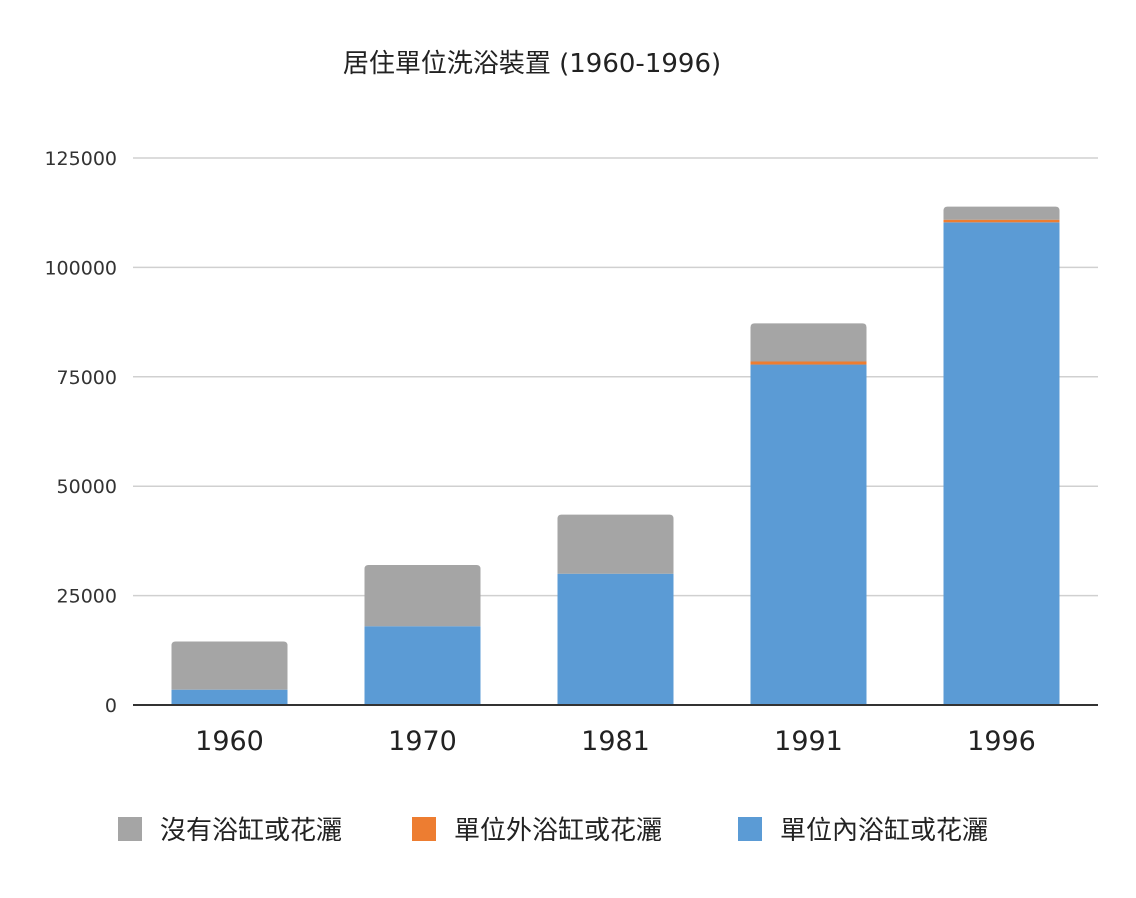  I want to click on x-axis-ticks: 1960 1970 1981 1991 1996, so click(615, 741).